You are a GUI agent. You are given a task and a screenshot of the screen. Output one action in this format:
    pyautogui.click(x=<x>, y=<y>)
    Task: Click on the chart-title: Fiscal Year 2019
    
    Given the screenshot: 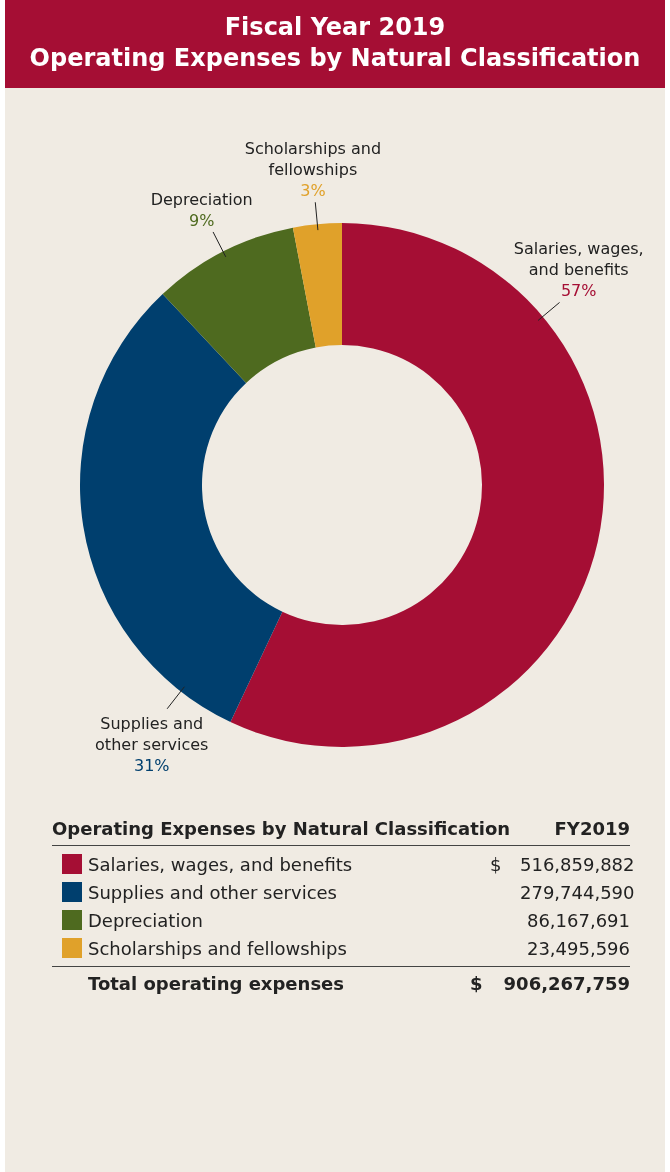 What is the action you would take?
    pyautogui.click(x=335, y=27)
    